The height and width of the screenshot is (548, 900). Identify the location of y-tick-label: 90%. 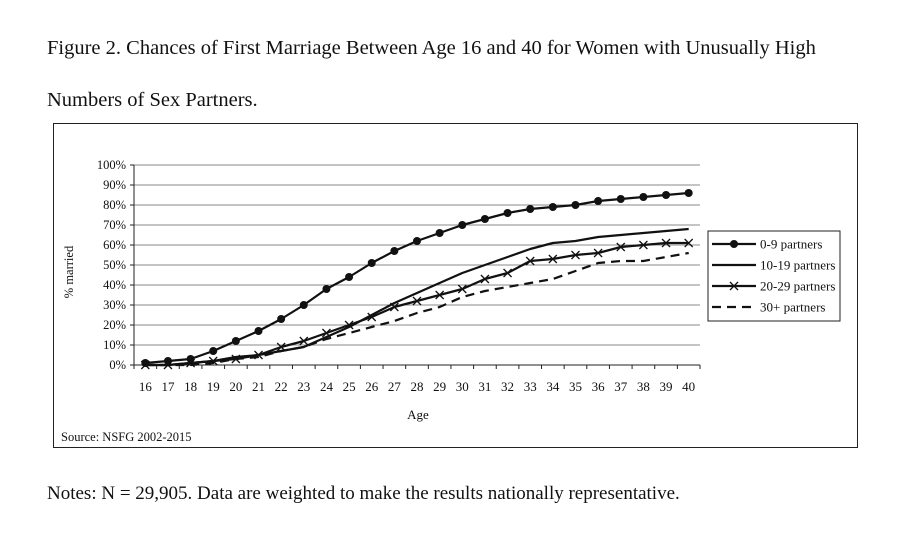
(114, 185).